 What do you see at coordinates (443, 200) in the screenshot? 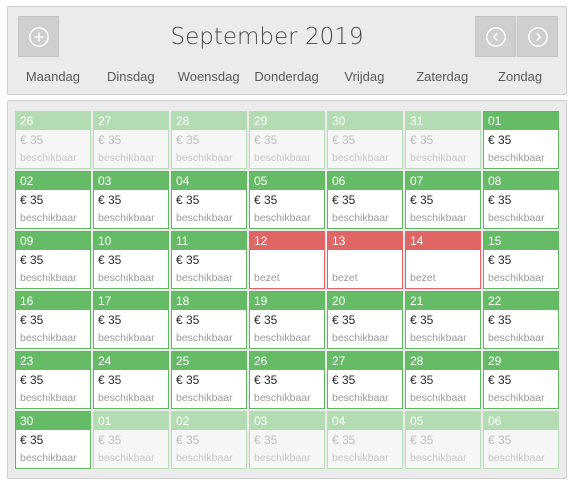
I see `day-cell: 07 € 35 beschikbaar` at bounding box center [443, 200].